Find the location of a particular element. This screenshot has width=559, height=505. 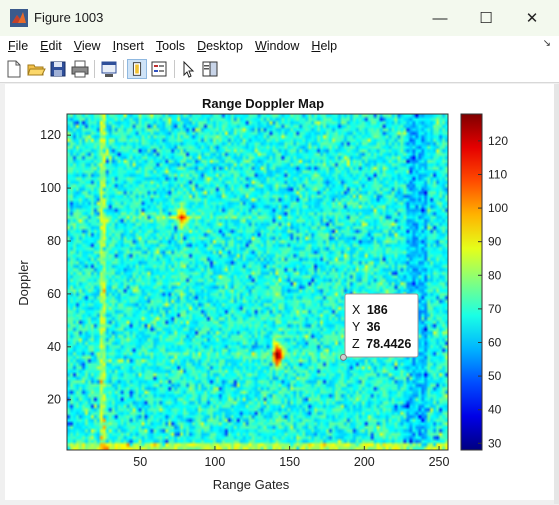

svg-text: X 186 is located at coordinates (370, 310).